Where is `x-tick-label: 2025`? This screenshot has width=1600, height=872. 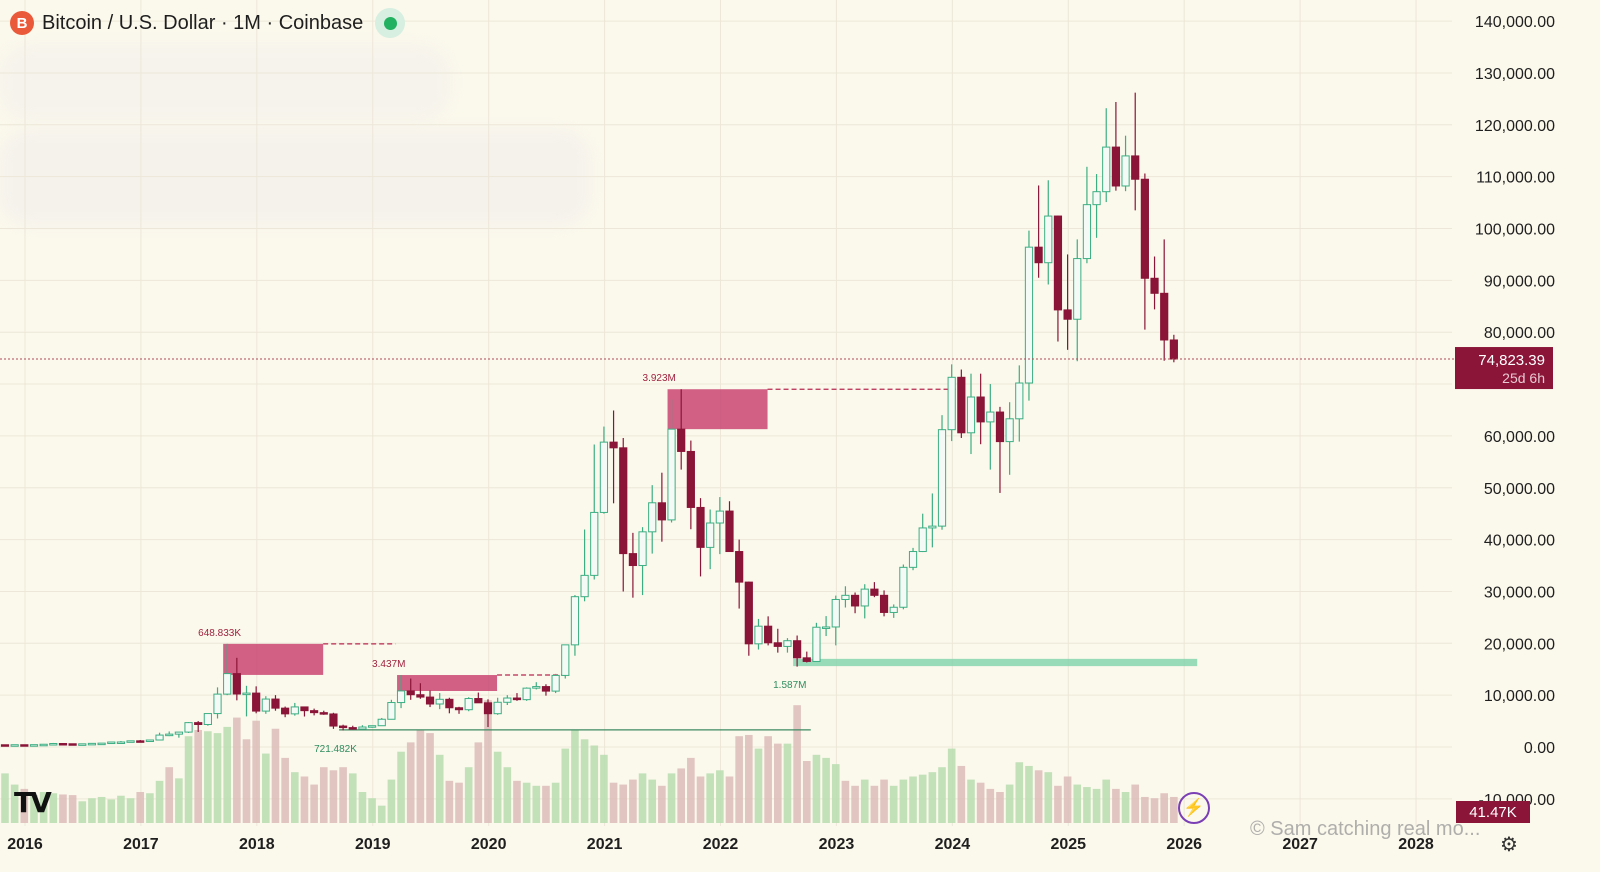
x-tick-label: 2025 is located at coordinates (1068, 844).